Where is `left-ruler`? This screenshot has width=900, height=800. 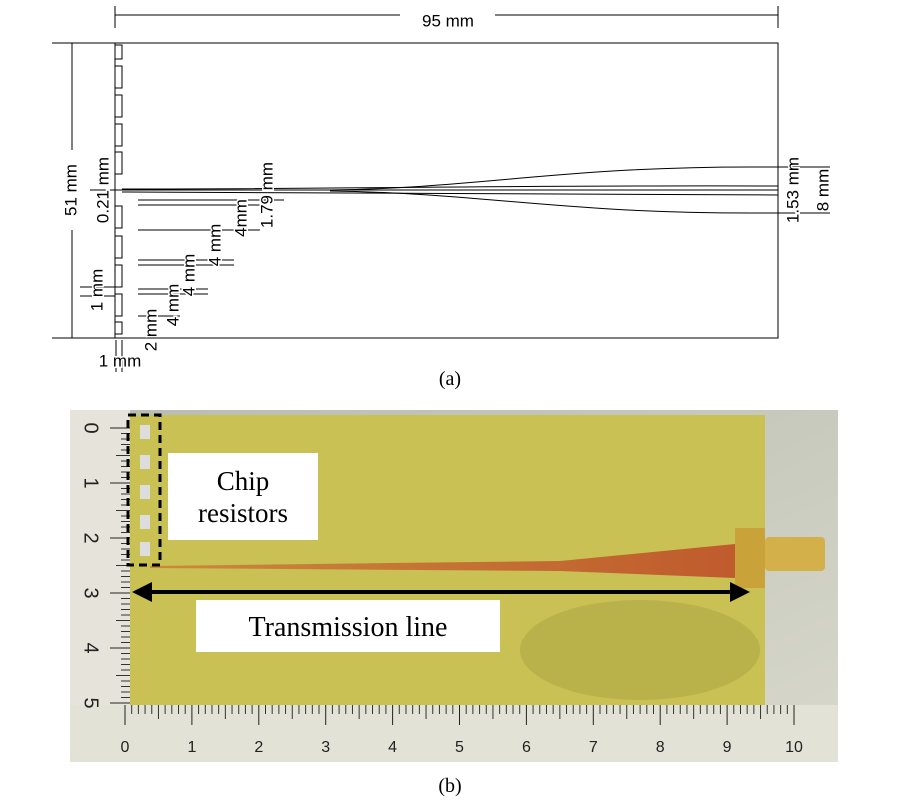 left-ruler is located at coordinates (100, 560).